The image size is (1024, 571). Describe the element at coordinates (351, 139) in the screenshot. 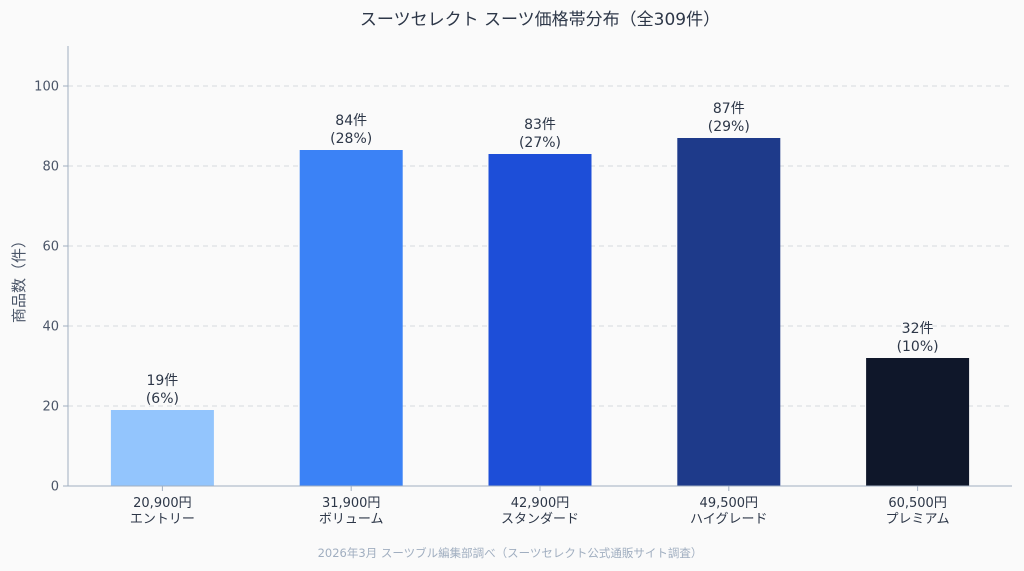

I see `bar-percent-label: (28%)` at that location.